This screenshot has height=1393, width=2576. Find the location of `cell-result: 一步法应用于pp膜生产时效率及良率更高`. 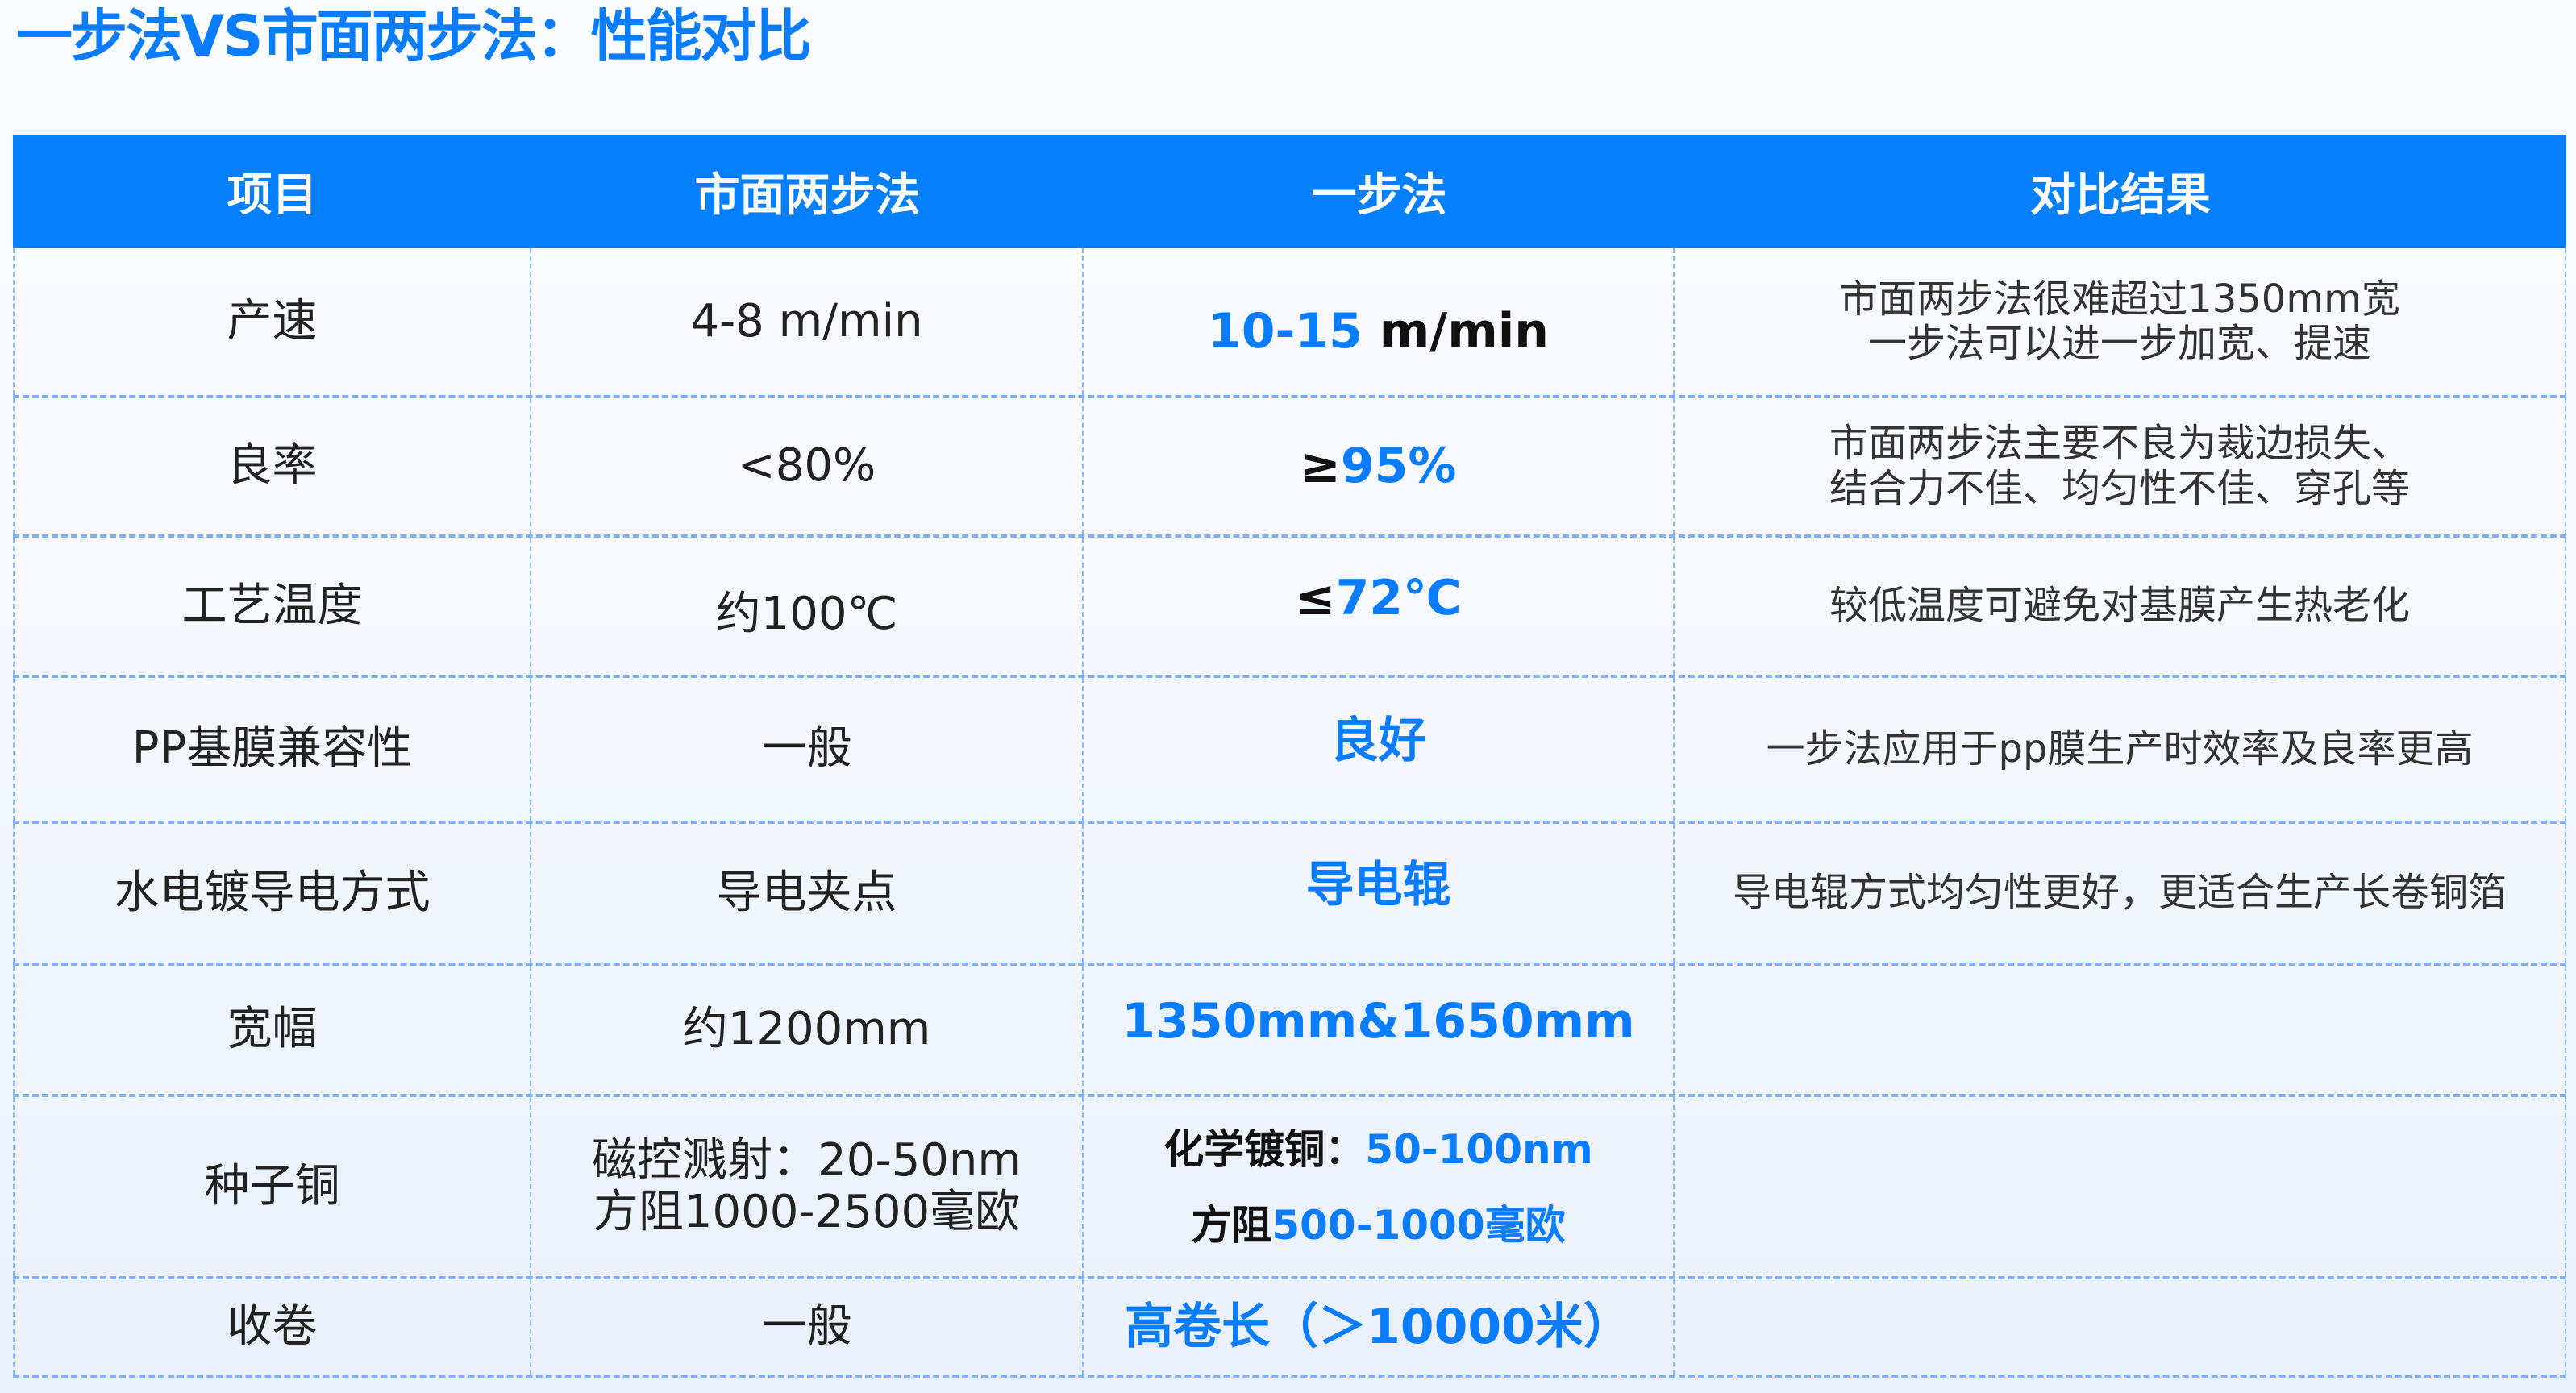

cell-result: 一步法应用于pp膜生产时效率及良率更高 is located at coordinates (2120, 749).